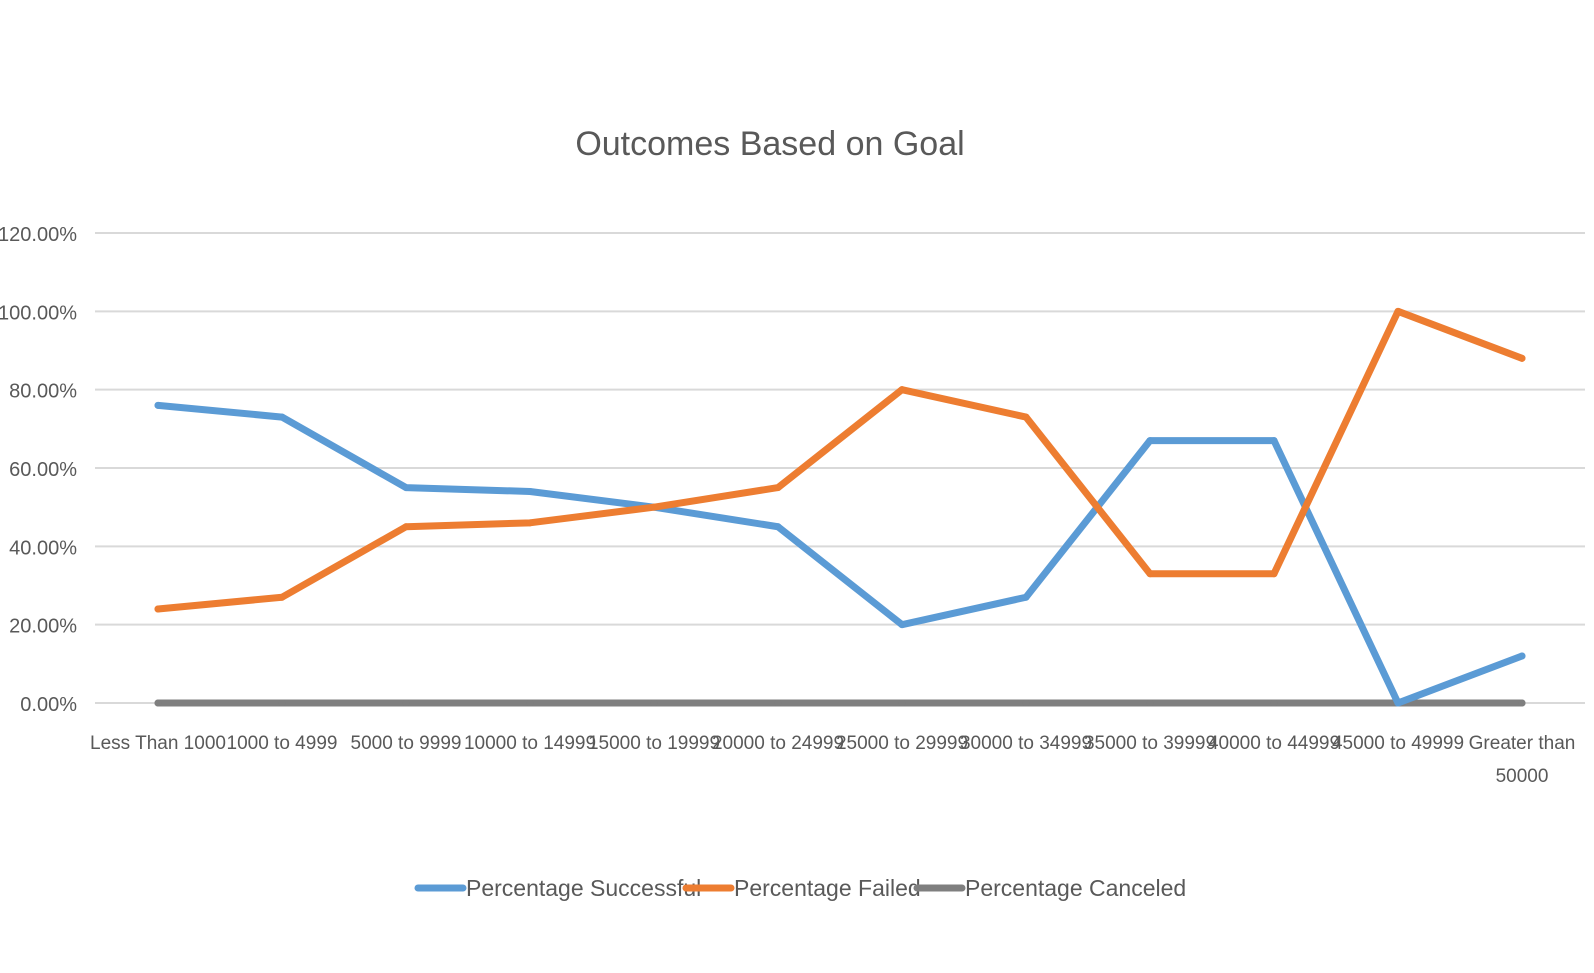 This screenshot has width=1594, height=973. Describe the element at coordinates (769, 144) in the screenshot. I see `chart-title: Outcomes Based on Goal` at that location.